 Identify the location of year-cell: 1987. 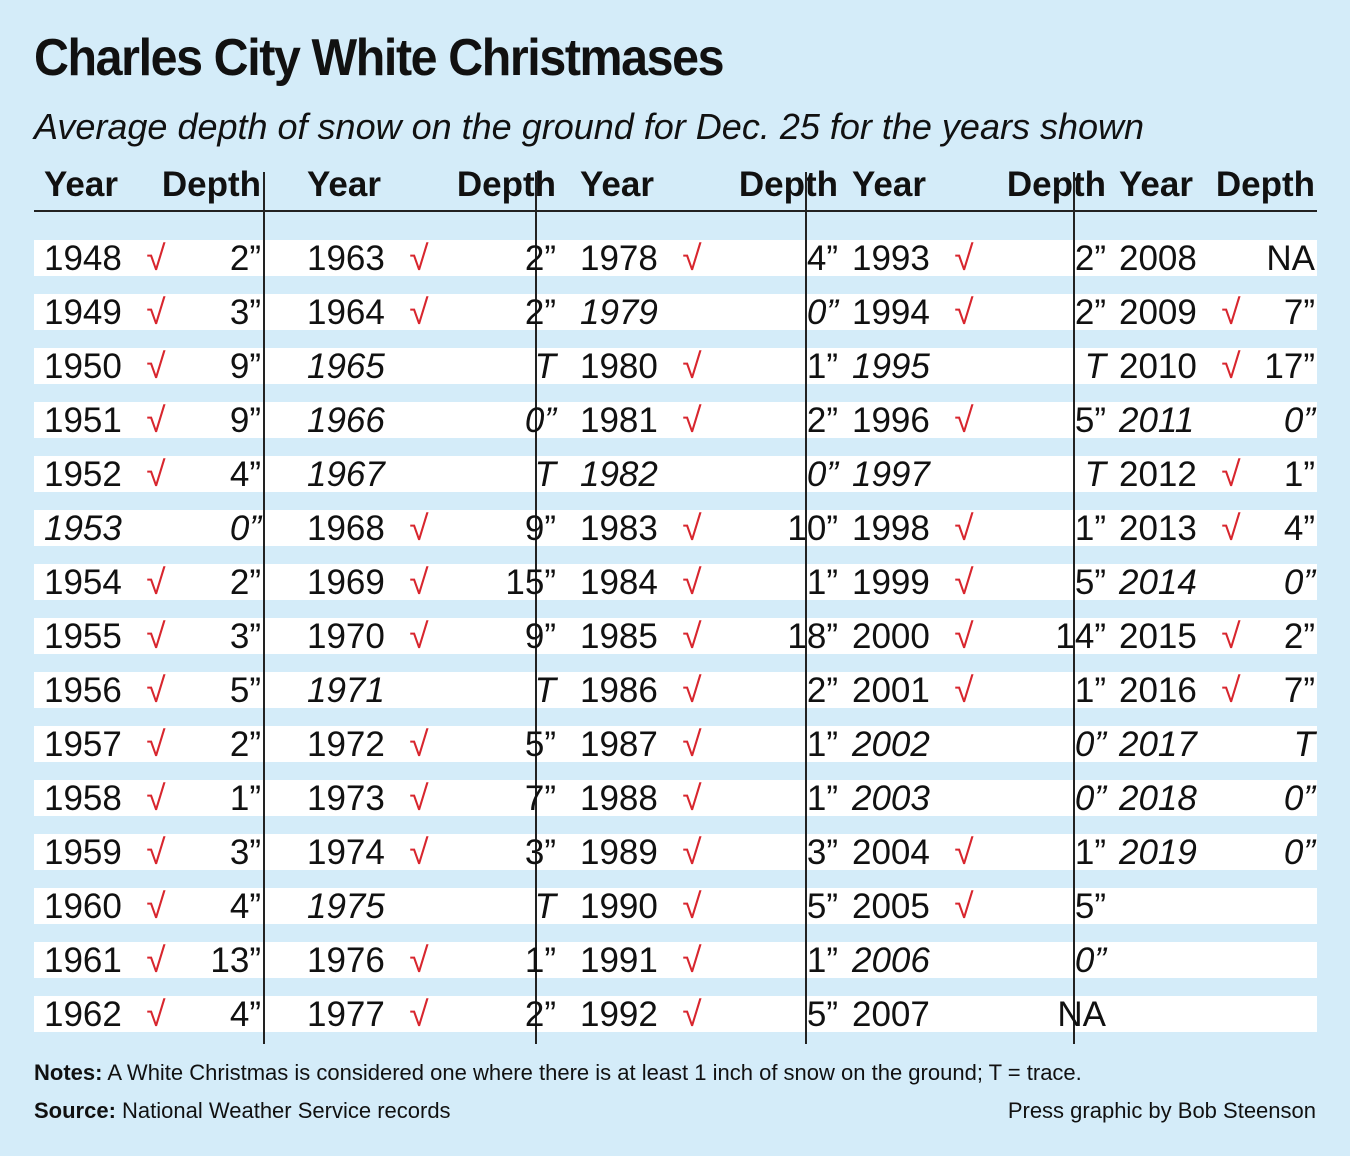
(619, 744).